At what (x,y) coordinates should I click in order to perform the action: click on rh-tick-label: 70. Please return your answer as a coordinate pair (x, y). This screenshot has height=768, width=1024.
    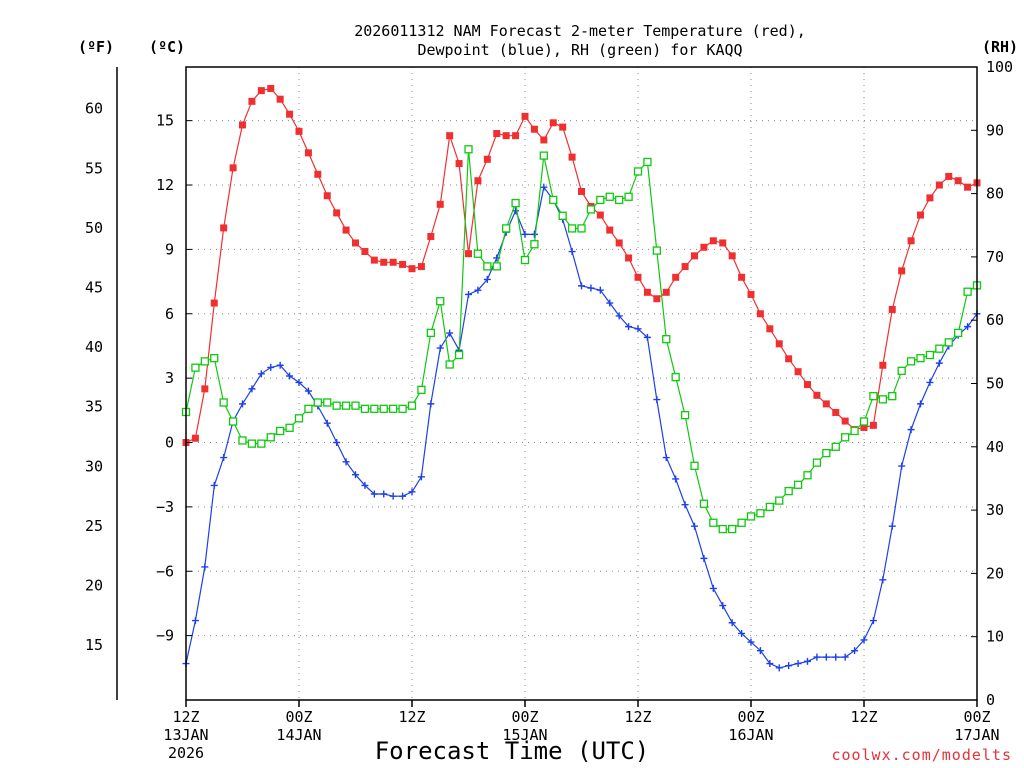
    Looking at the image, I should click on (995, 257).